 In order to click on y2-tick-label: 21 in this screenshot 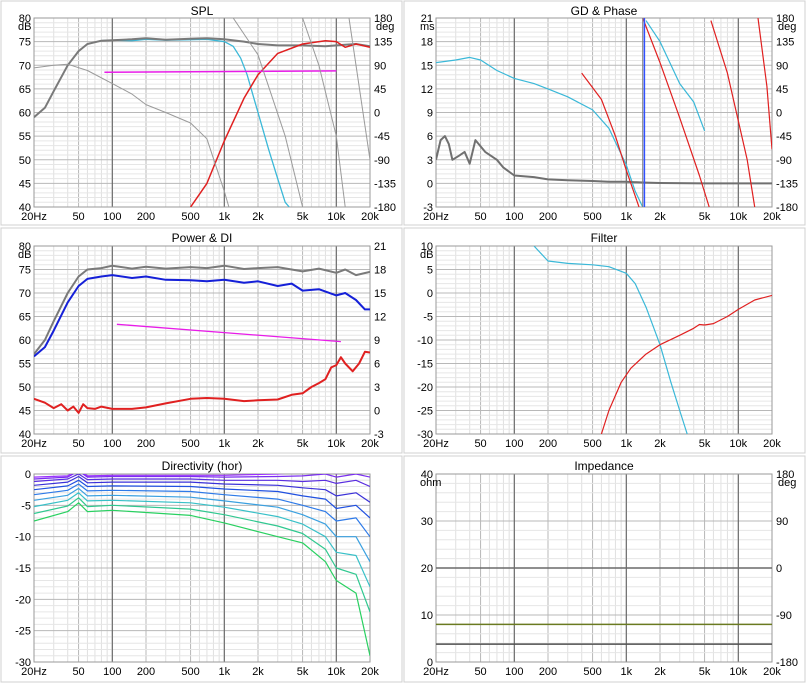, I will do `click(380, 247)`.